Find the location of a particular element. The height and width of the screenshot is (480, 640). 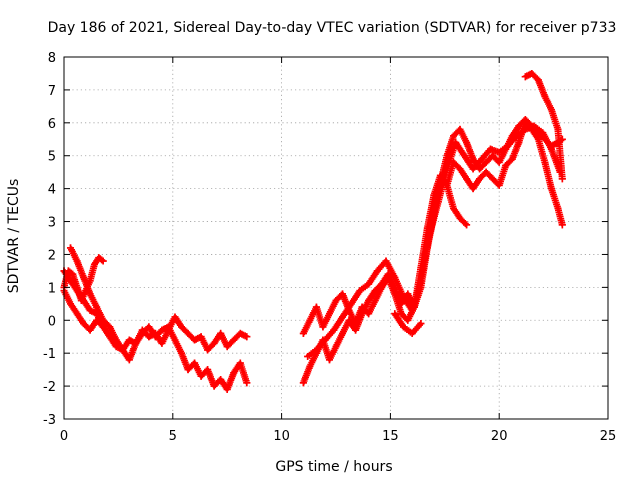

y-tick-label: -3 is located at coordinates (49, 420).